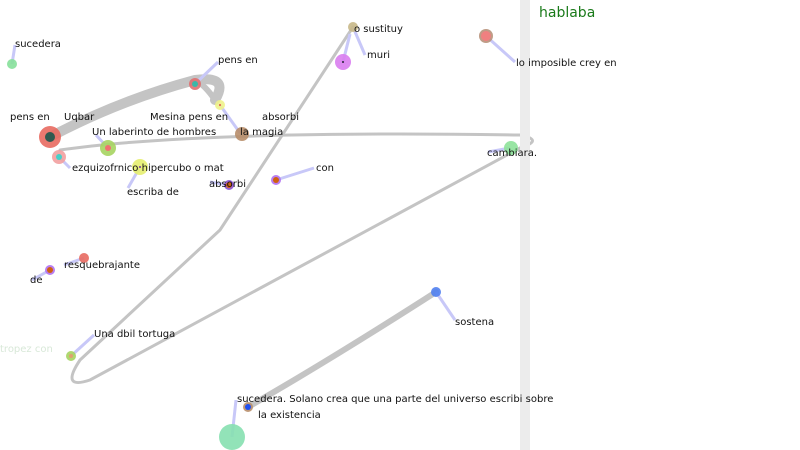 Image resolution: width=800 pixels, height=450 pixels. Describe the element at coordinates (475, 322) in the screenshot. I see `word-label: sostena` at that location.